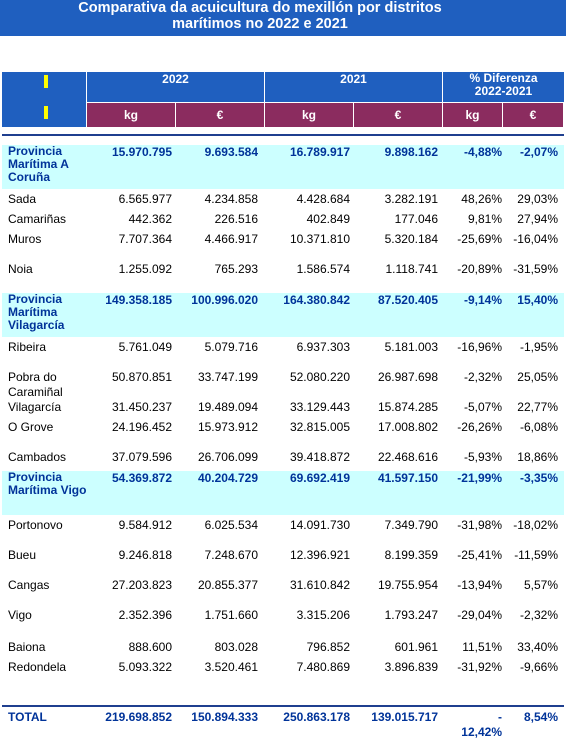 Image resolution: width=566 pixels, height=747 pixels. What do you see at coordinates (35, 525) in the screenshot?
I see `row-name: Portonovo` at bounding box center [35, 525].